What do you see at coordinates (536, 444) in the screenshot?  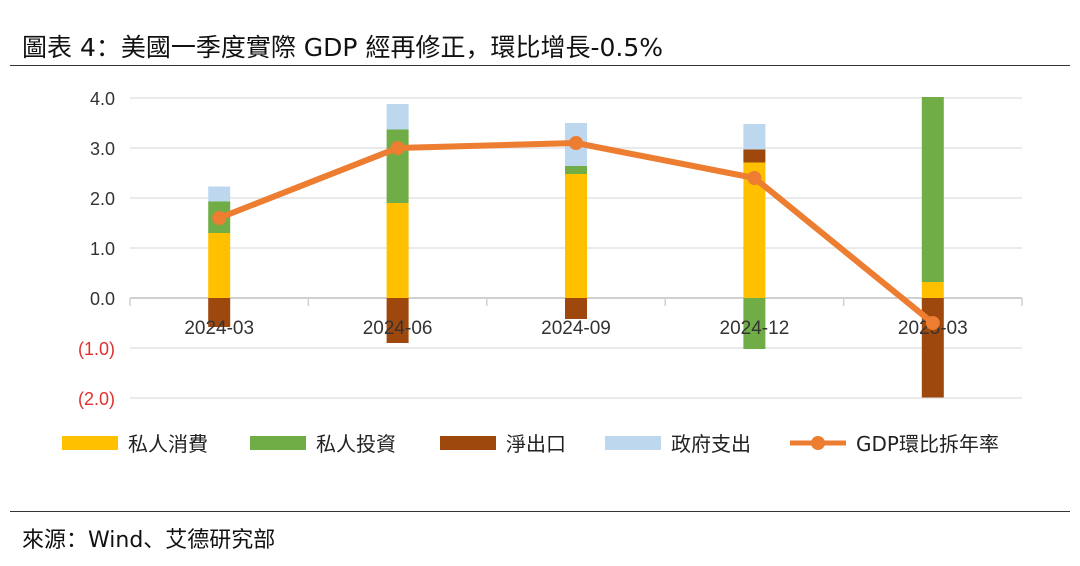 I see `legend-label: 淨出口` at bounding box center [536, 444].